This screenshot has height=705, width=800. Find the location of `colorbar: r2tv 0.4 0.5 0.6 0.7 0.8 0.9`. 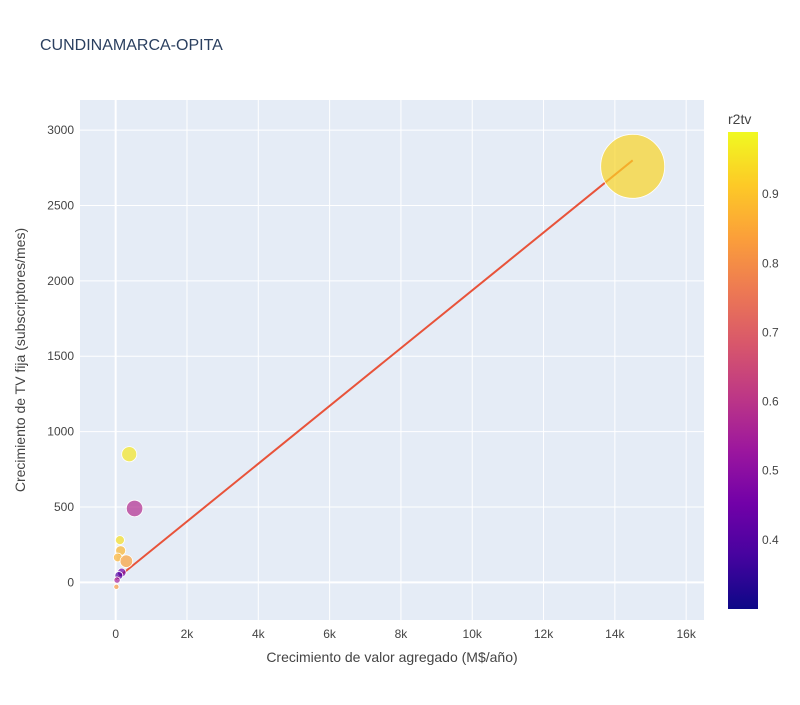

colorbar: r2tv 0.4 0.5 0.6 0.7 0.8 0.9 is located at coordinates (753, 360).